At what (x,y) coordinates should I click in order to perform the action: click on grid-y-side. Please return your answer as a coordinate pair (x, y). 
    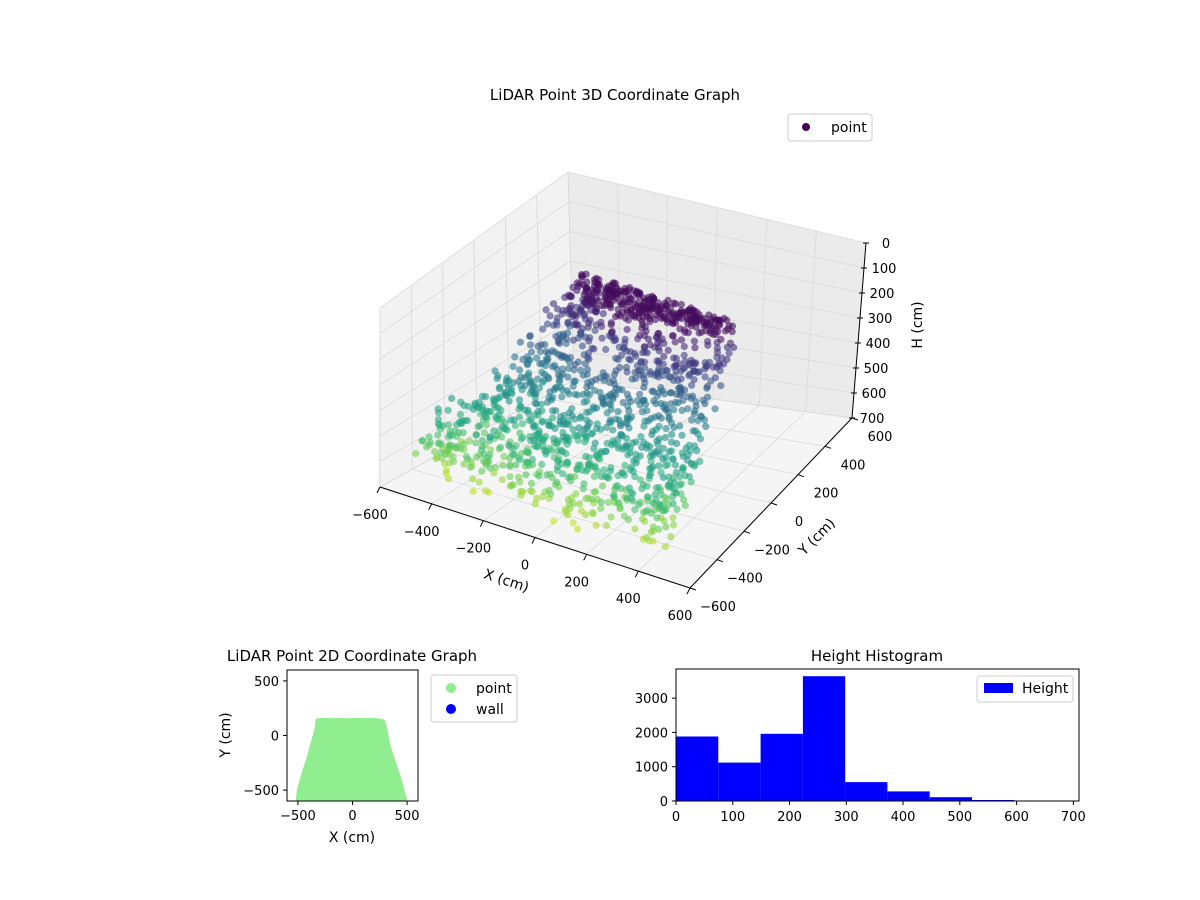
    Looking at the image, I should click on (411, 377).